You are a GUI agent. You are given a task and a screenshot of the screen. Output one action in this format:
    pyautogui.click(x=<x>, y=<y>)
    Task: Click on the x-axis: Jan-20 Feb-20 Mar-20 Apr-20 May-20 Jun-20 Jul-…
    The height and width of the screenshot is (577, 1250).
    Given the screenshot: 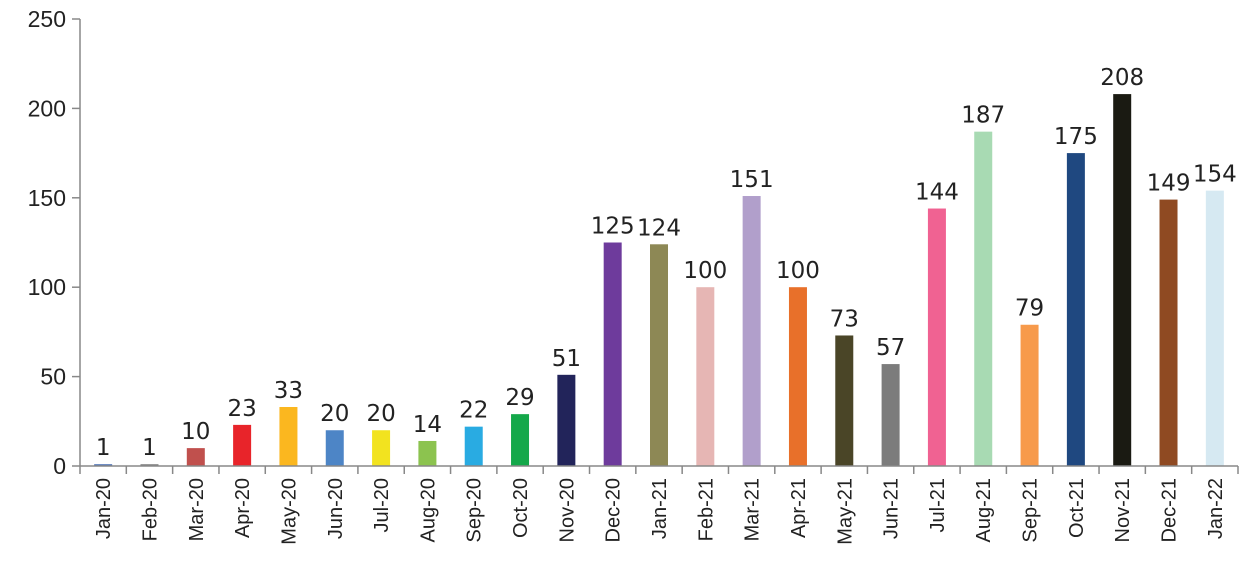 What is the action you would take?
    pyautogui.click(x=659, y=505)
    